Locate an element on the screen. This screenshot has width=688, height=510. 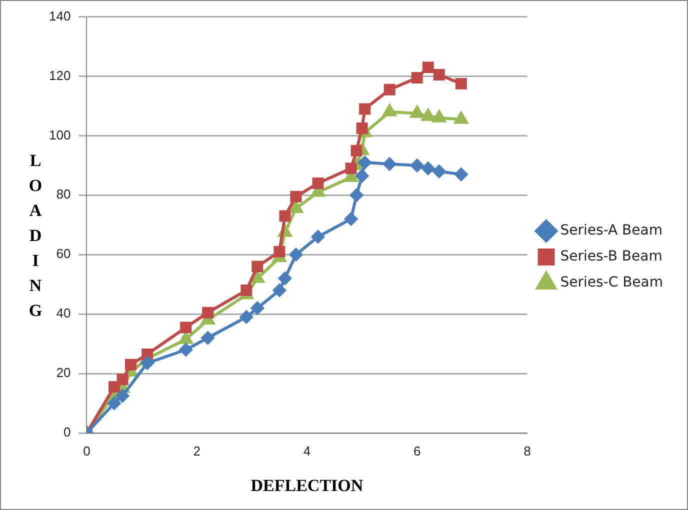
x-tick-label: 4 is located at coordinates (307, 450).